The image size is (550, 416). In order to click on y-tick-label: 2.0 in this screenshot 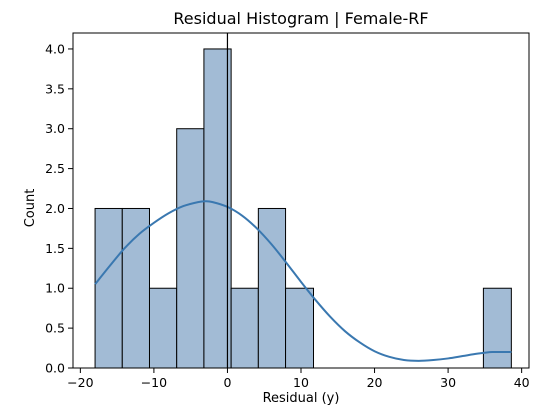, I will do `click(55, 208)`.